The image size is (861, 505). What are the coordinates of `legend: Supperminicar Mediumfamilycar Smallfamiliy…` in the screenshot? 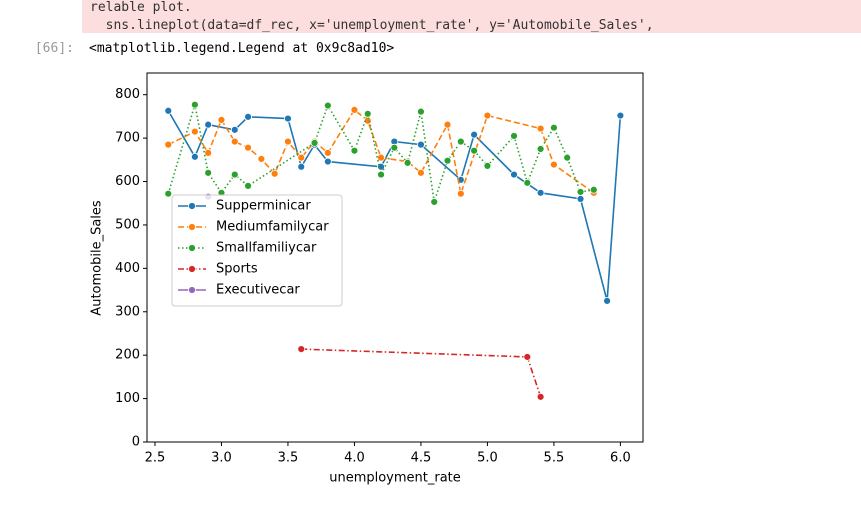 It's located at (257, 250).